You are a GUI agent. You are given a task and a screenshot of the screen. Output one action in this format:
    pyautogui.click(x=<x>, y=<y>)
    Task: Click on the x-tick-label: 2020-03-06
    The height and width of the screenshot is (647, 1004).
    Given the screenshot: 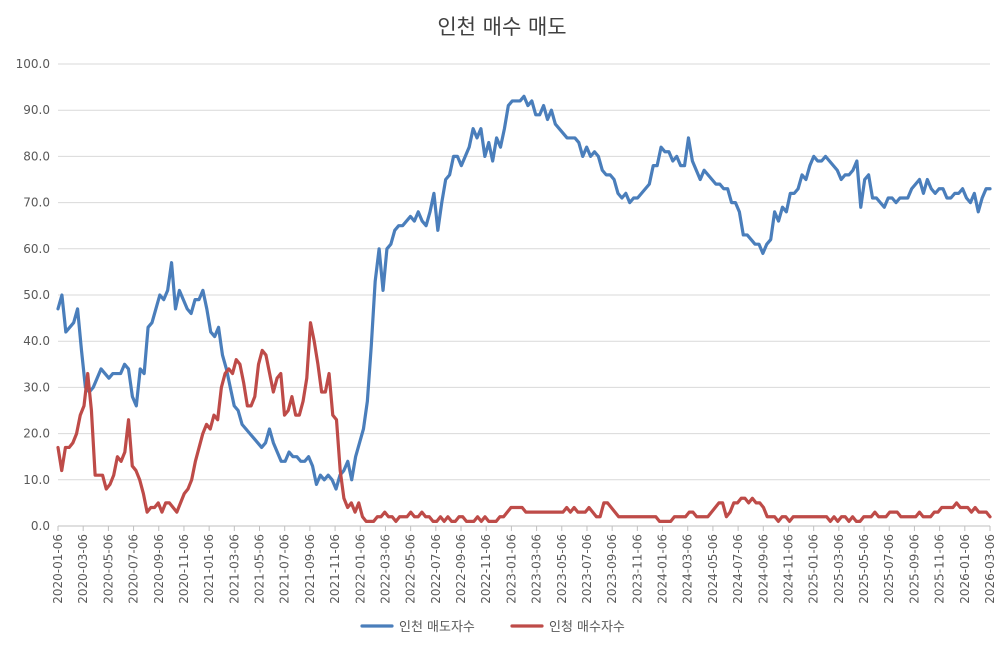 What is the action you would take?
    pyautogui.click(x=83, y=569)
    